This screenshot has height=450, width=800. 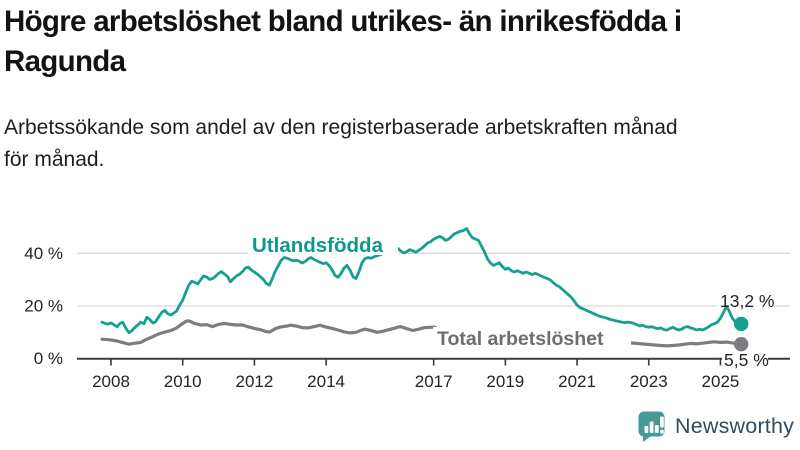 What do you see at coordinates (323, 245) in the screenshot?
I see `utlandsfodda-label-background` at bounding box center [323, 245].